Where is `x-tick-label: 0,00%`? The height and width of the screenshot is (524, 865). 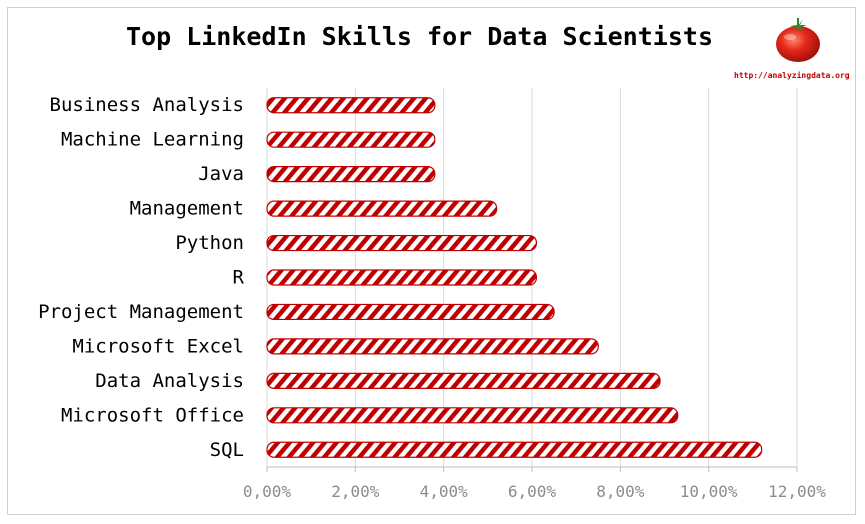 x-tick-label: 0,00% is located at coordinates (267, 491).